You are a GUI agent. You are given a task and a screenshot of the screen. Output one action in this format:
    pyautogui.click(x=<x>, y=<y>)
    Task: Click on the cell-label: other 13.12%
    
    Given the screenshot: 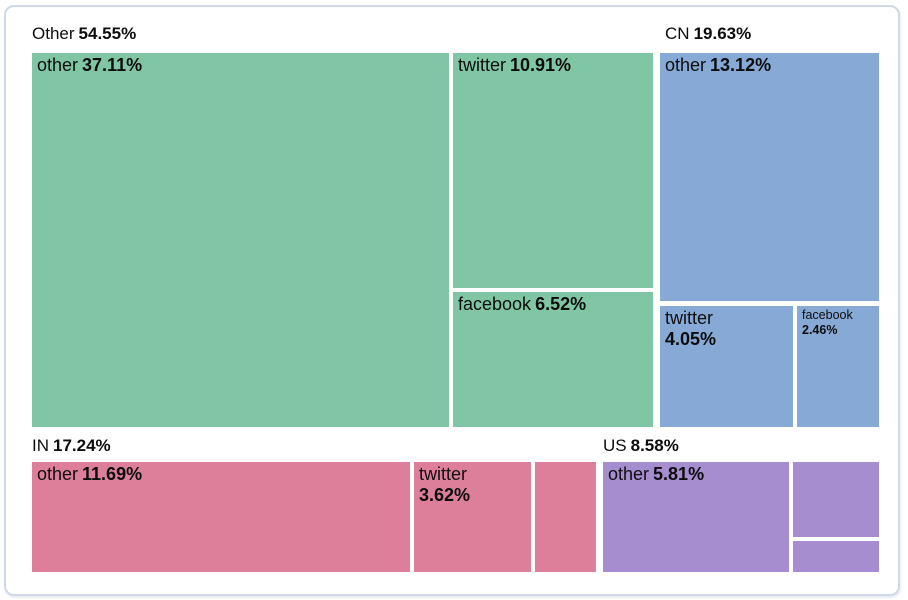 What is the action you would take?
    pyautogui.click(x=718, y=65)
    